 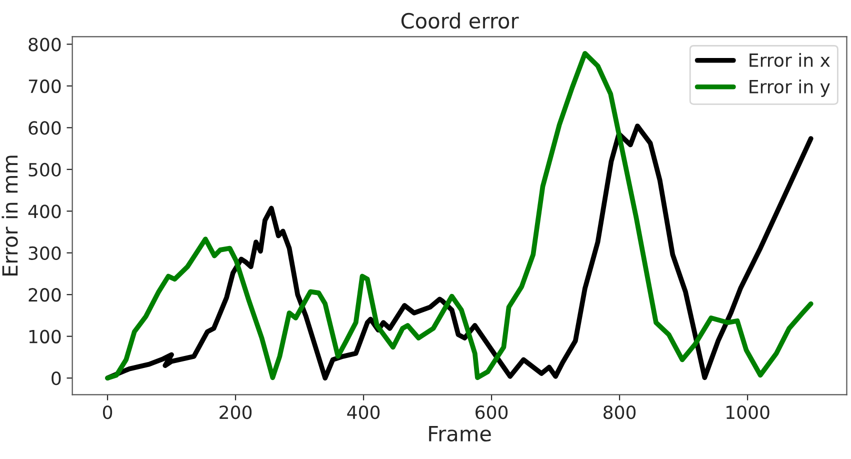 What do you see at coordinates (790, 59) in the screenshot?
I see `legend-label: Error in x` at bounding box center [790, 59].